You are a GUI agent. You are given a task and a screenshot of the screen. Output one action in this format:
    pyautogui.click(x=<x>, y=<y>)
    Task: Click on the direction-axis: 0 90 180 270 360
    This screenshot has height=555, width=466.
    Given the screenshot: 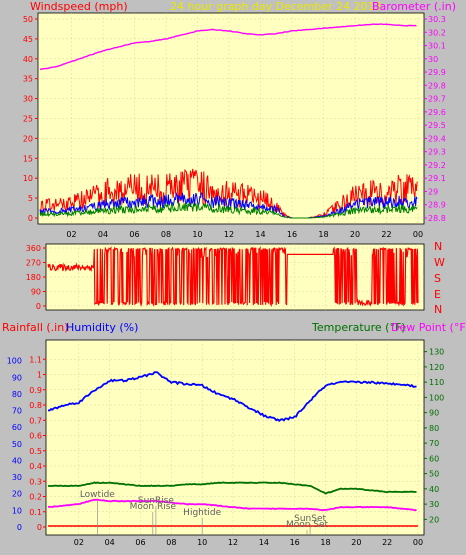 What is the action you would take?
    pyautogui.click(x=36, y=277)
    